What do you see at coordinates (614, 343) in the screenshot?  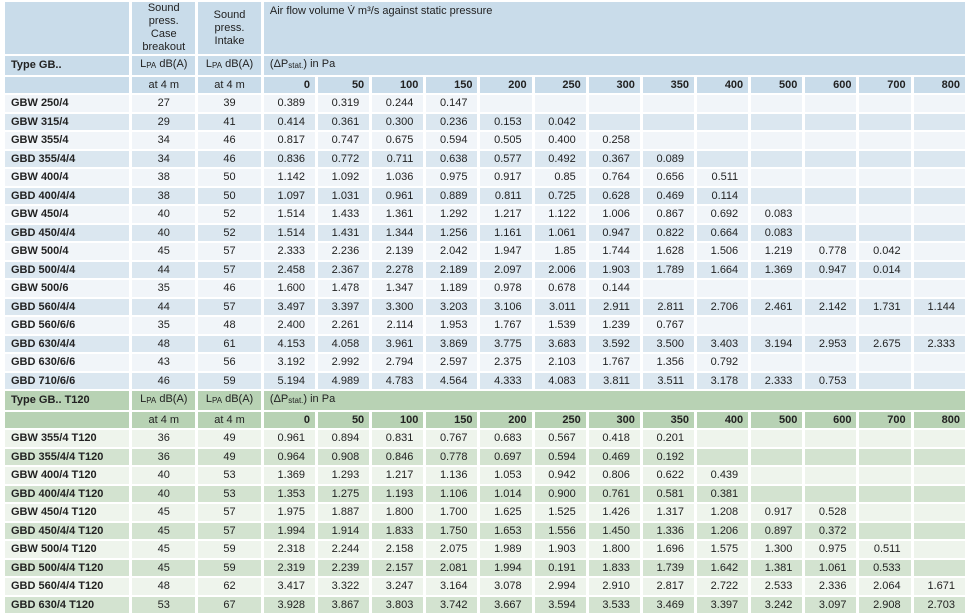 I see `airflow-value-300: 3.592` at bounding box center [614, 343].